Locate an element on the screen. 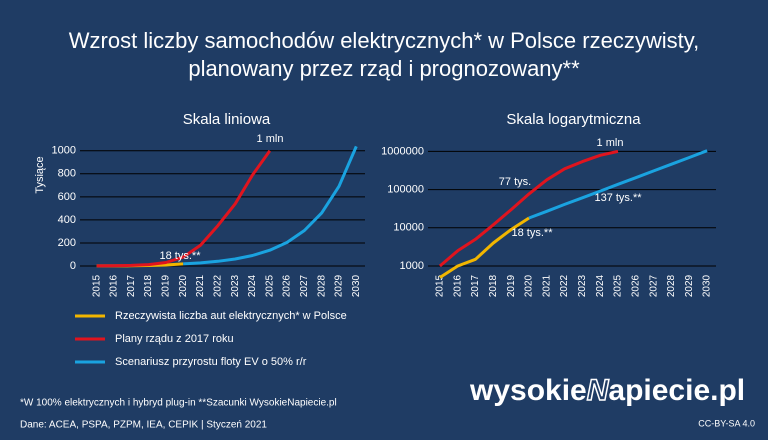 The image size is (768, 440). annotation: 137 tys.** is located at coordinates (618, 198).